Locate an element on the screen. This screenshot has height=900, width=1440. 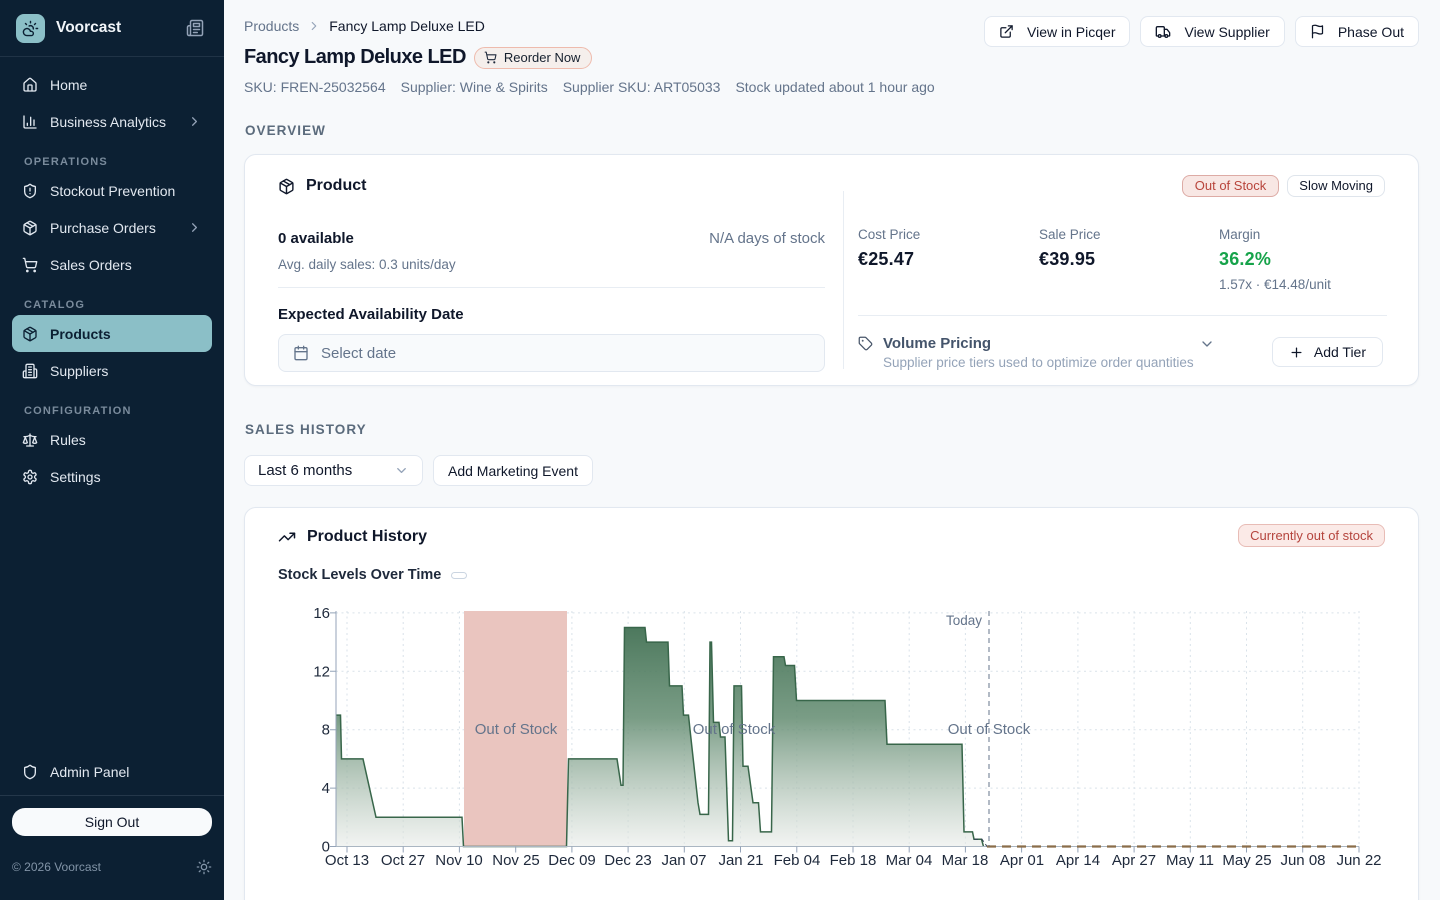
svg-text: Today is located at coordinates (964, 620).